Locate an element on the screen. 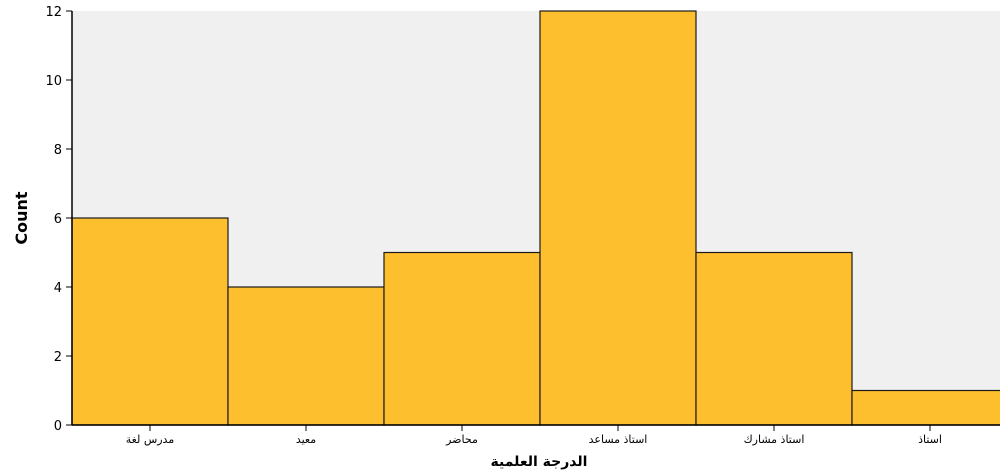 The image size is (1000, 474). x-tick-label: محاضر is located at coordinates (461, 439).